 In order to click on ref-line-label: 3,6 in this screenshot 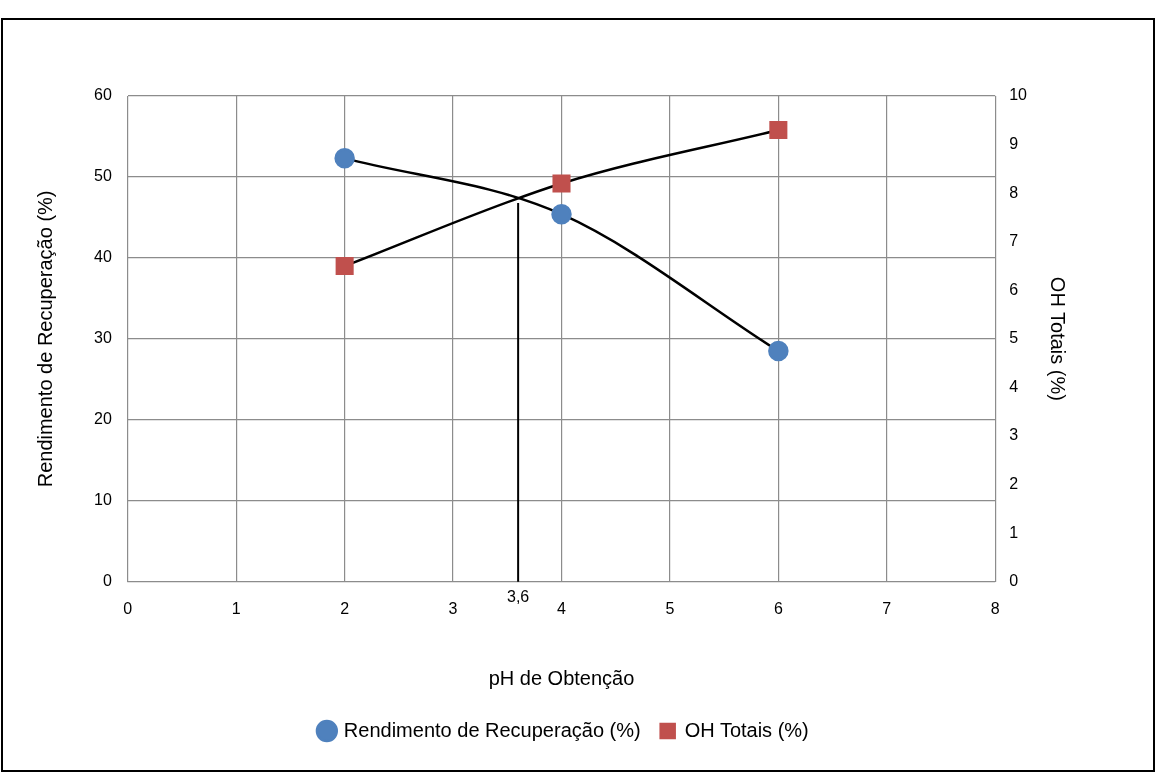, I will do `click(518, 597)`.